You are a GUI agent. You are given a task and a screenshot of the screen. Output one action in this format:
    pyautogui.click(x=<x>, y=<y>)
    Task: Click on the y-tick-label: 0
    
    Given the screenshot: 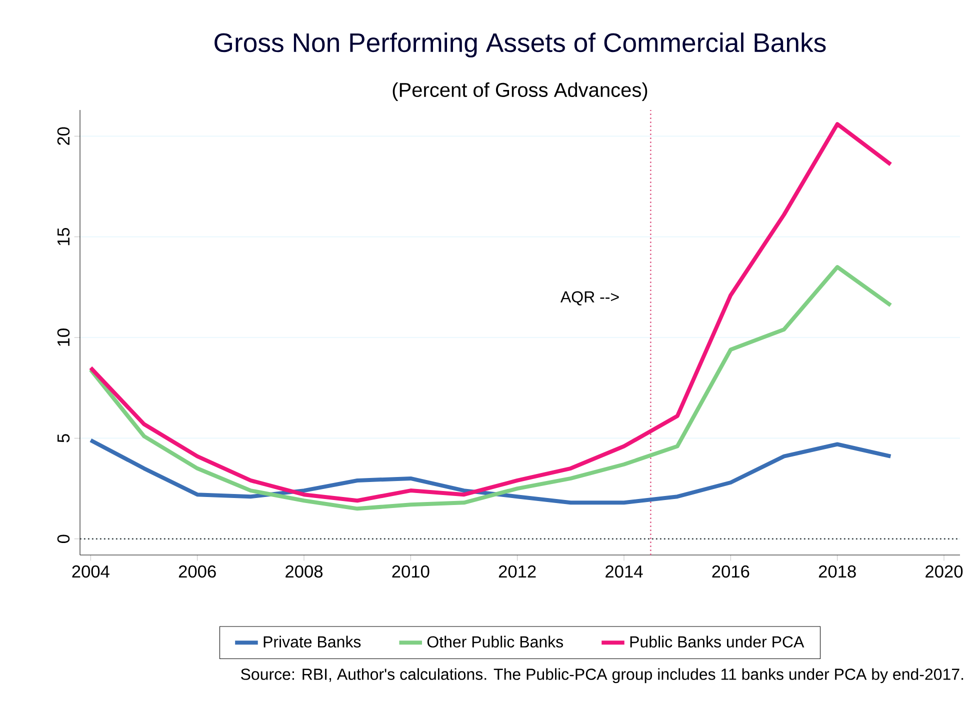 What is the action you would take?
    pyautogui.click(x=63, y=539)
    